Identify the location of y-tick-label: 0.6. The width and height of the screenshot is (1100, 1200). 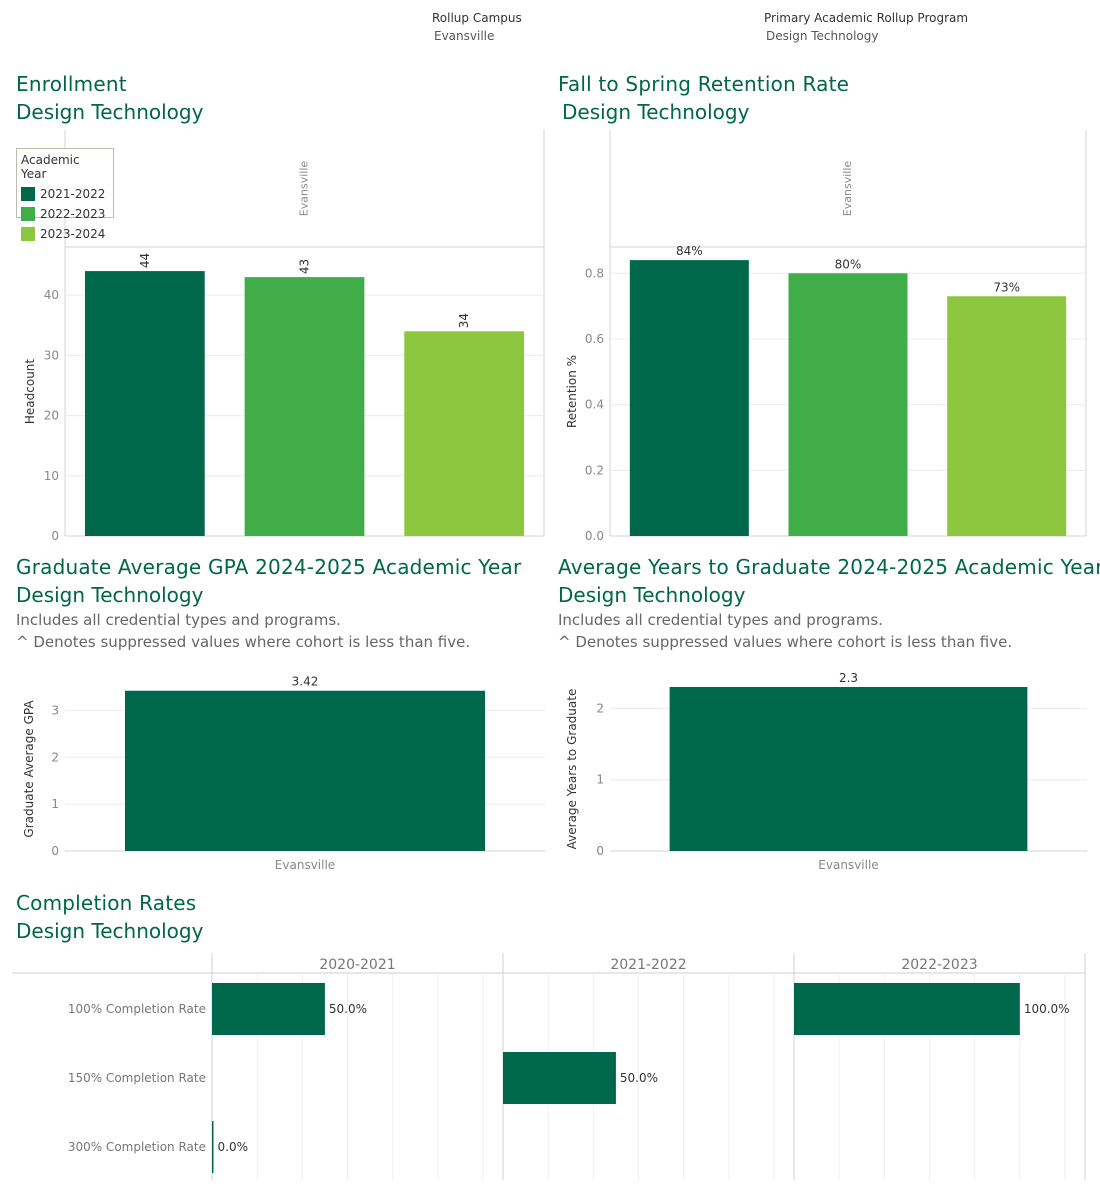
(594, 339).